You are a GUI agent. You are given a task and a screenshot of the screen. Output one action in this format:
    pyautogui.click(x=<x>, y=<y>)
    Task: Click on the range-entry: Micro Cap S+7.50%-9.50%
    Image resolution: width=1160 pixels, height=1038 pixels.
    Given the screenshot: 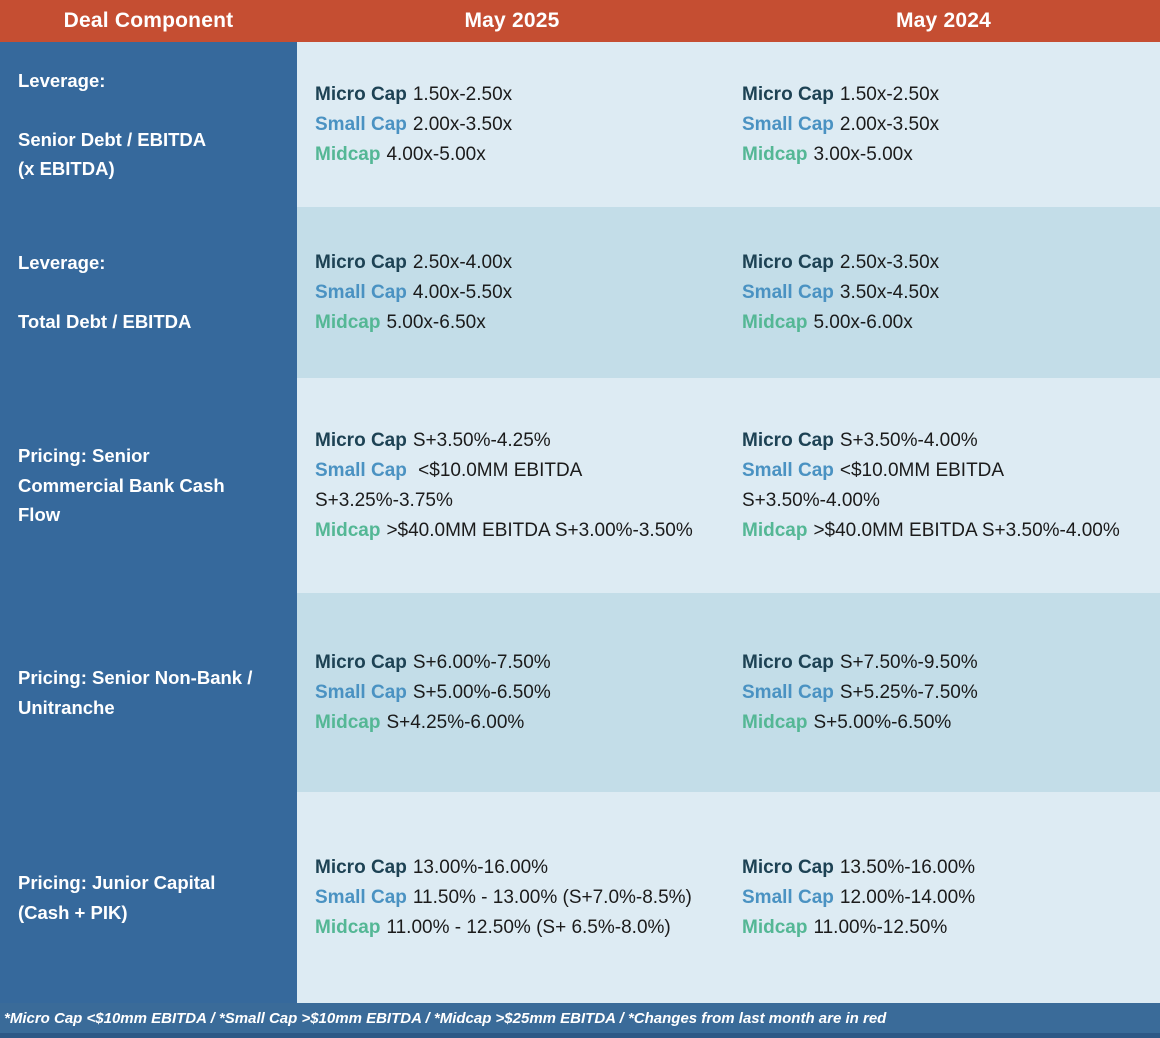 What is the action you would take?
    pyautogui.click(x=937, y=663)
    